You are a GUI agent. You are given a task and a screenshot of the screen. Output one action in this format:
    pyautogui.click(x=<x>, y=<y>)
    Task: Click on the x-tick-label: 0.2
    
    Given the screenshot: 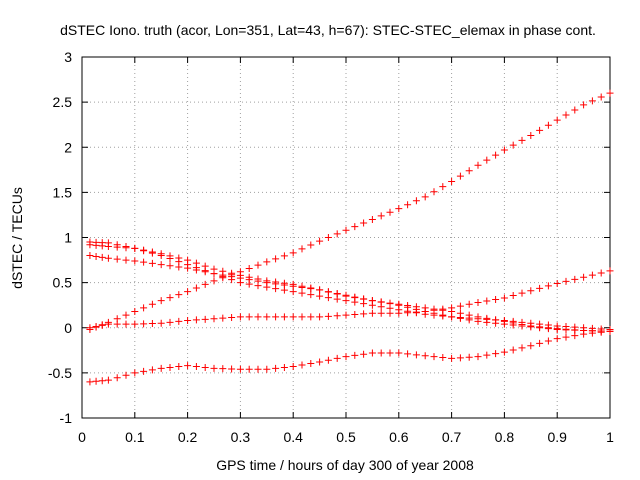 What is the action you would take?
    pyautogui.click(x=188, y=437)
    